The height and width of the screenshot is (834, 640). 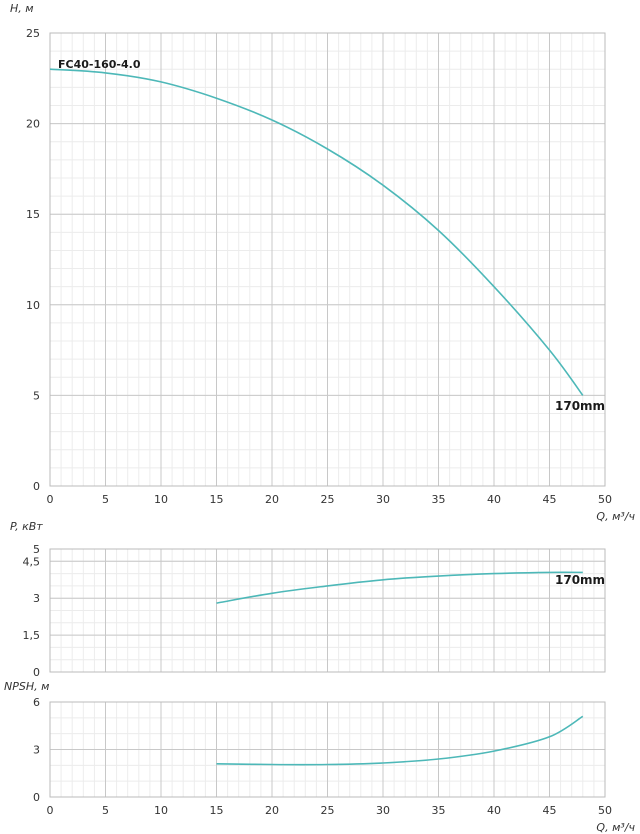 What do you see at coordinates (33, 124) in the screenshot?
I see `y-tick-label: 20` at bounding box center [33, 124].